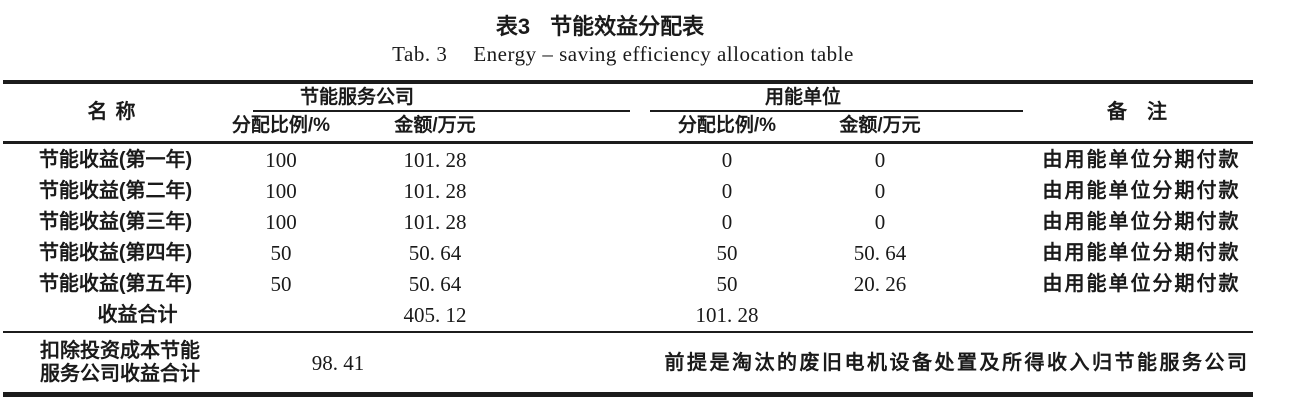  Describe the element at coordinates (627, 26) in the screenshot. I see `table-title-text-zh: 节能效益分配表` at that location.